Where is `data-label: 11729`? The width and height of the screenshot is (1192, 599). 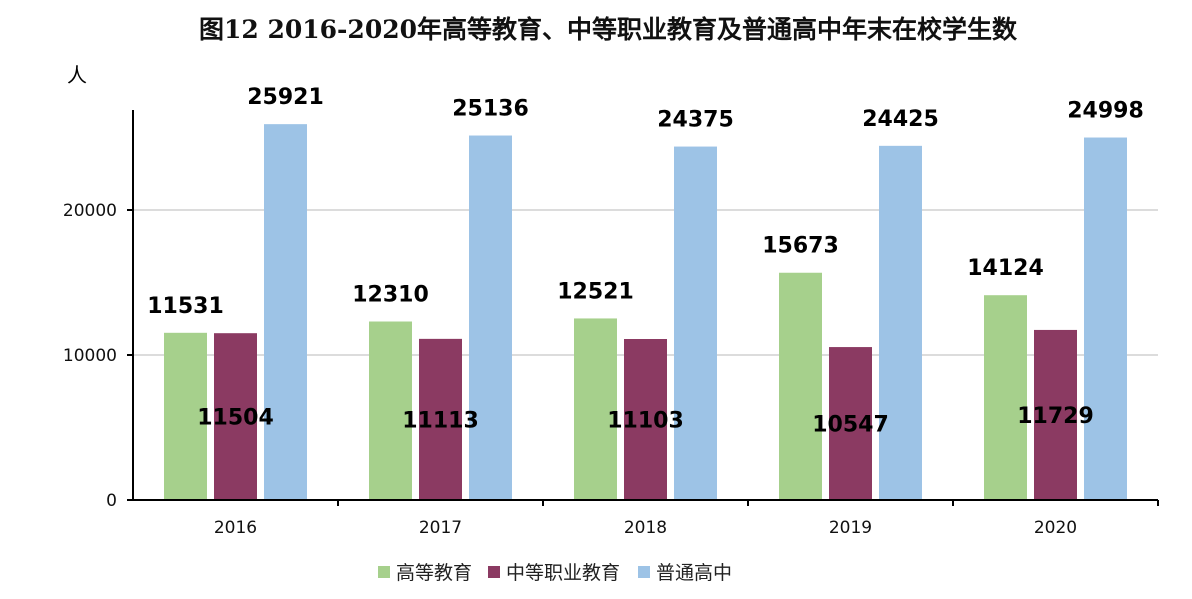 data-label: 11729 is located at coordinates (1055, 416).